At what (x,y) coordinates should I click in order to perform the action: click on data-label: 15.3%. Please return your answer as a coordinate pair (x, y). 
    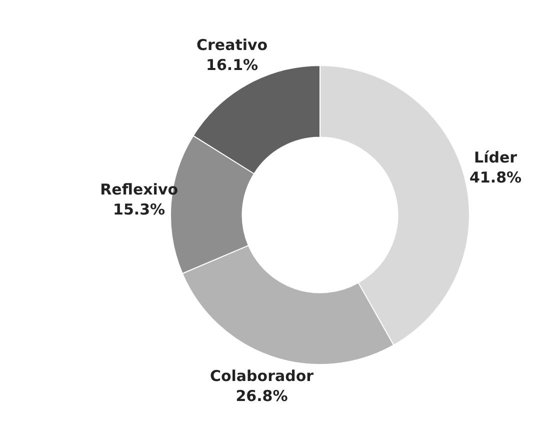
    Looking at the image, I should click on (139, 209).